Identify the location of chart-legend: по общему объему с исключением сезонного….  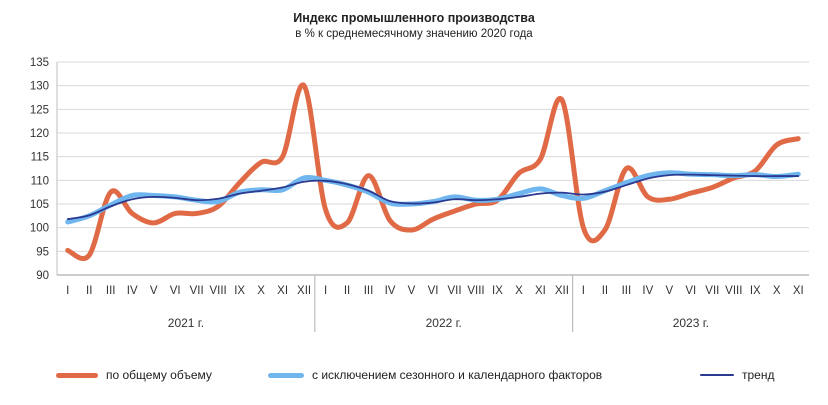
(414, 378).